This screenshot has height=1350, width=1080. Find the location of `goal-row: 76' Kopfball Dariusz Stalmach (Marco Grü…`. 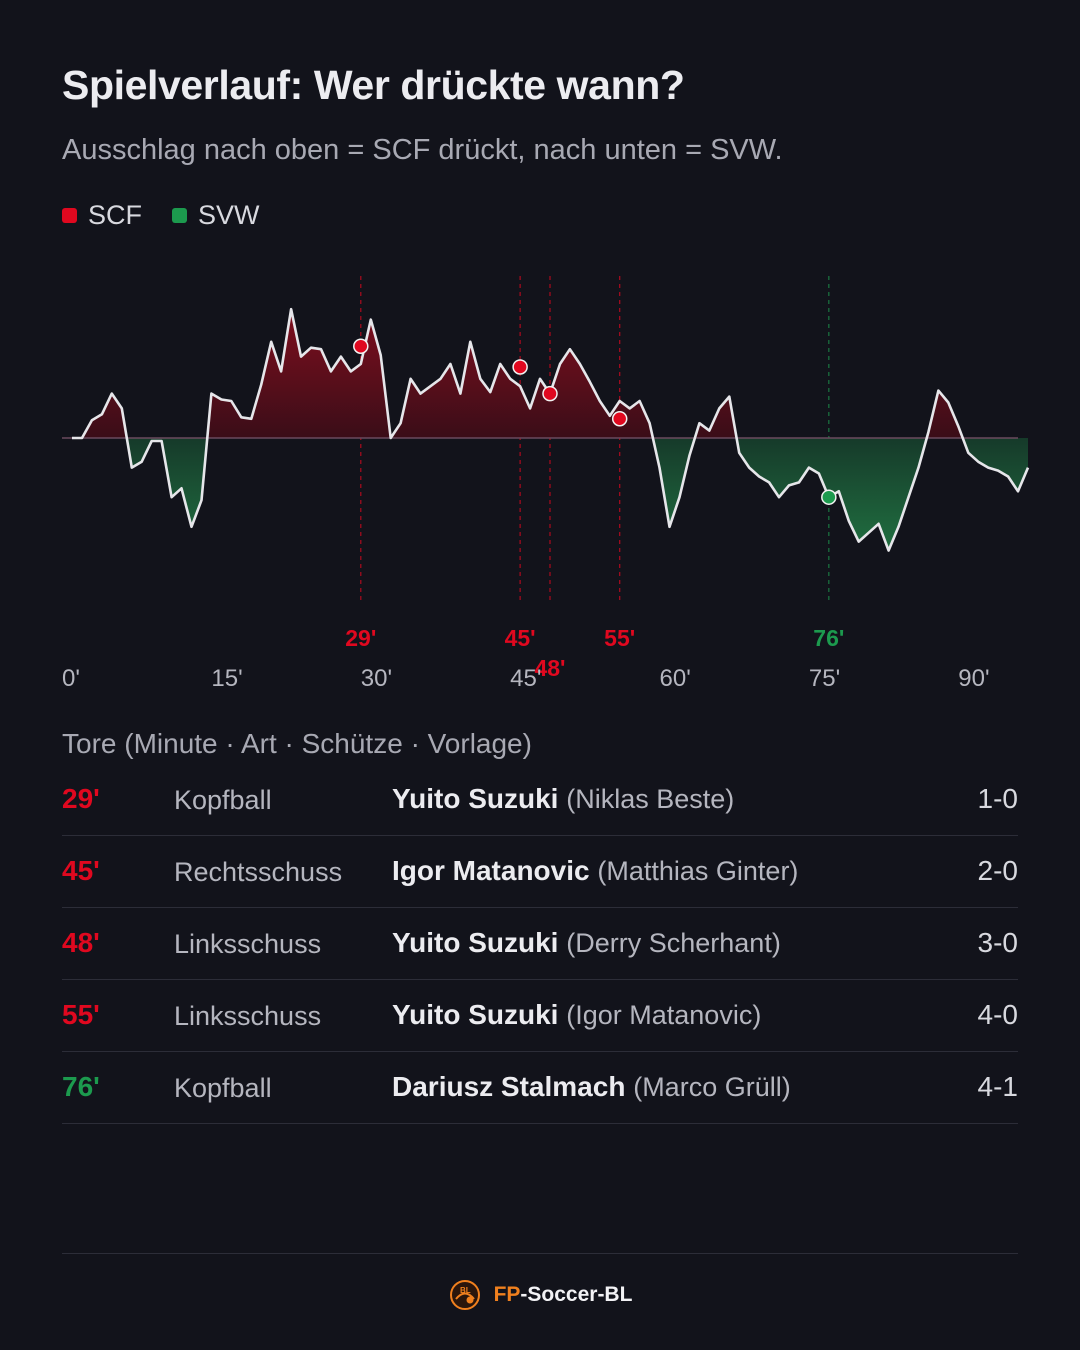

goal-row: 76' Kopfball Dariusz Stalmach (Marco Grü… is located at coordinates (540, 1088).